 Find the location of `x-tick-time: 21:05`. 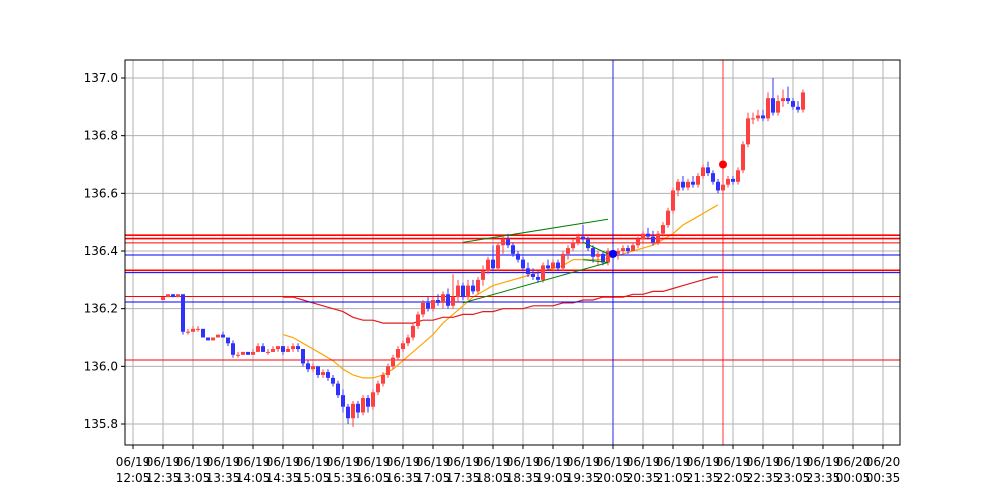

x-tick-time: 21:05 is located at coordinates (673, 478).